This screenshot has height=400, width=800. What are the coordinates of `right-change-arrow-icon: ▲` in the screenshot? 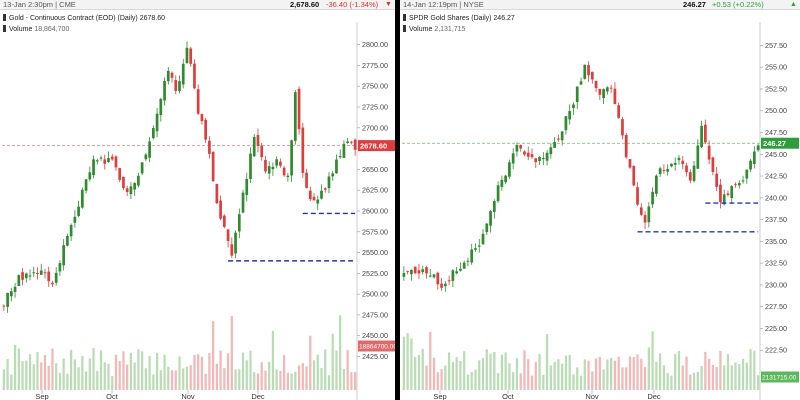 It's located at (793, 4).